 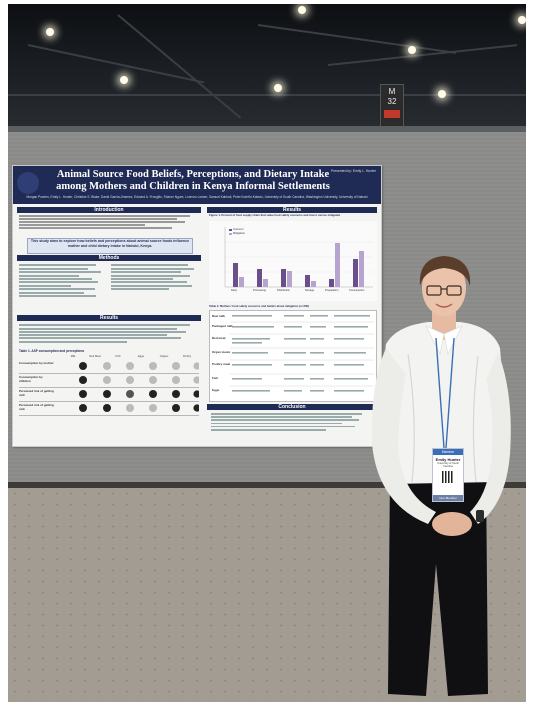 I want to click on face, so click(x=444, y=288).